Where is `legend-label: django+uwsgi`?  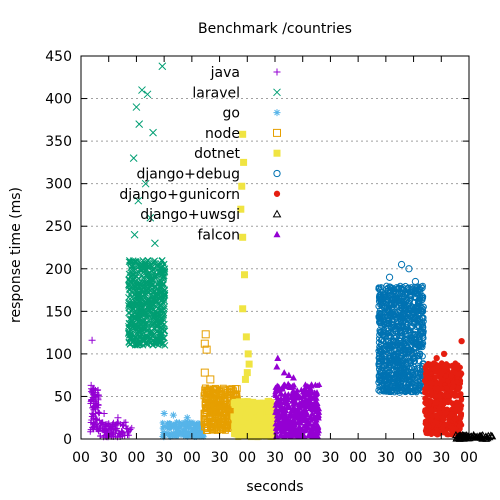 legend-label: django+uwsgi is located at coordinates (190, 215).